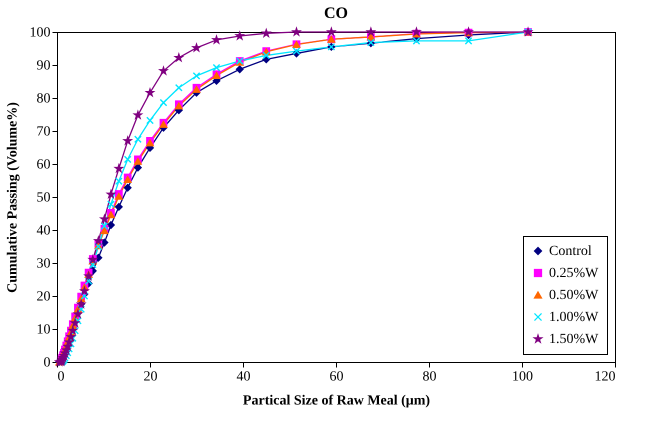  I want to click on x-tick-label: 20, so click(151, 377).